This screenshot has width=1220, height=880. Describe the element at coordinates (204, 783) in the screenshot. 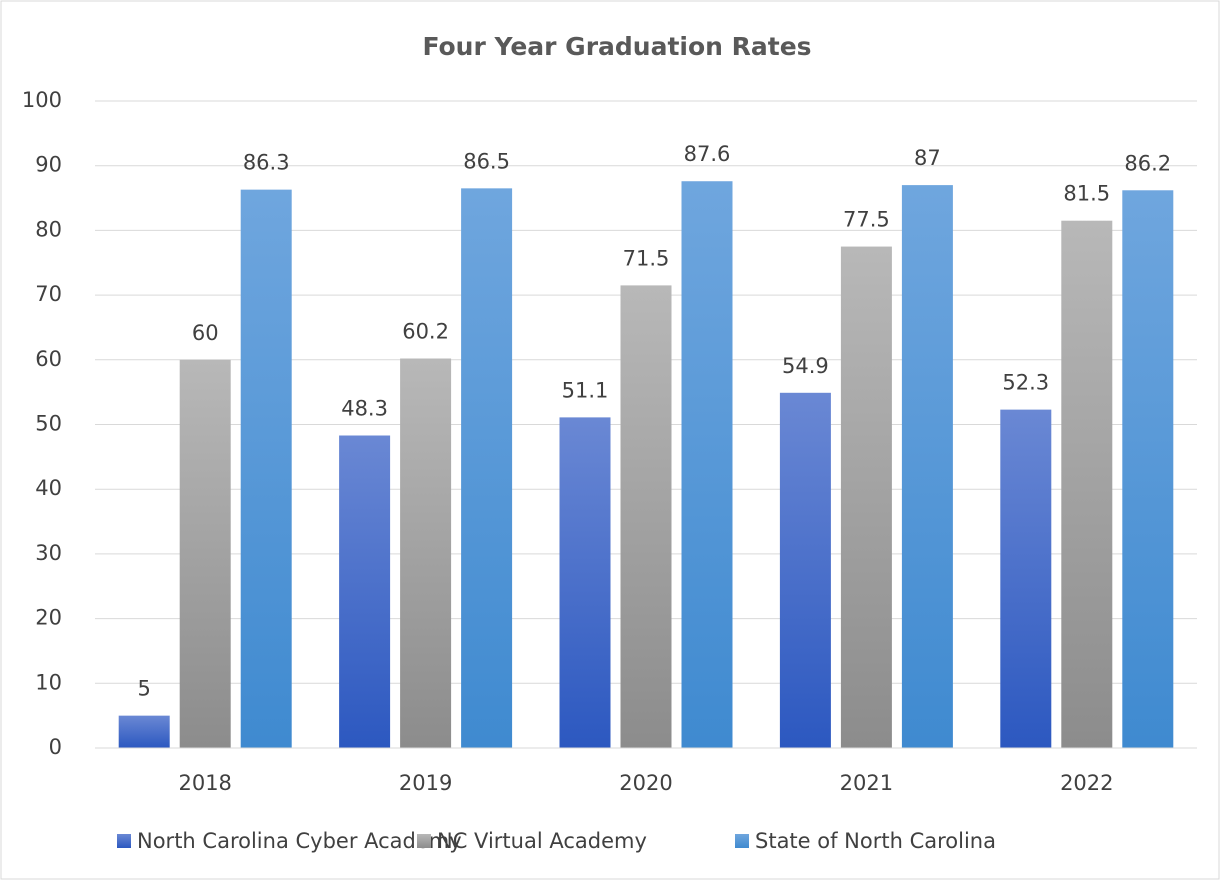

I see `x-tick-label: 2018` at that location.